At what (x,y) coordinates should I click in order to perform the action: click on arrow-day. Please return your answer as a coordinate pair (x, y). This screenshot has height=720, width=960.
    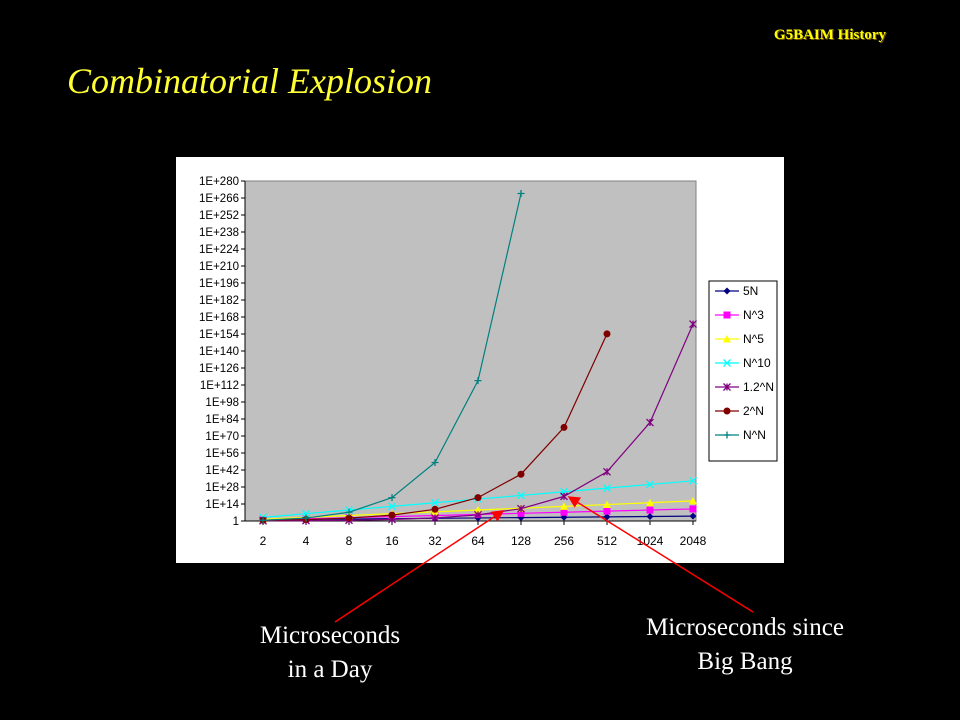
    Looking at the image, I should click on (419, 566).